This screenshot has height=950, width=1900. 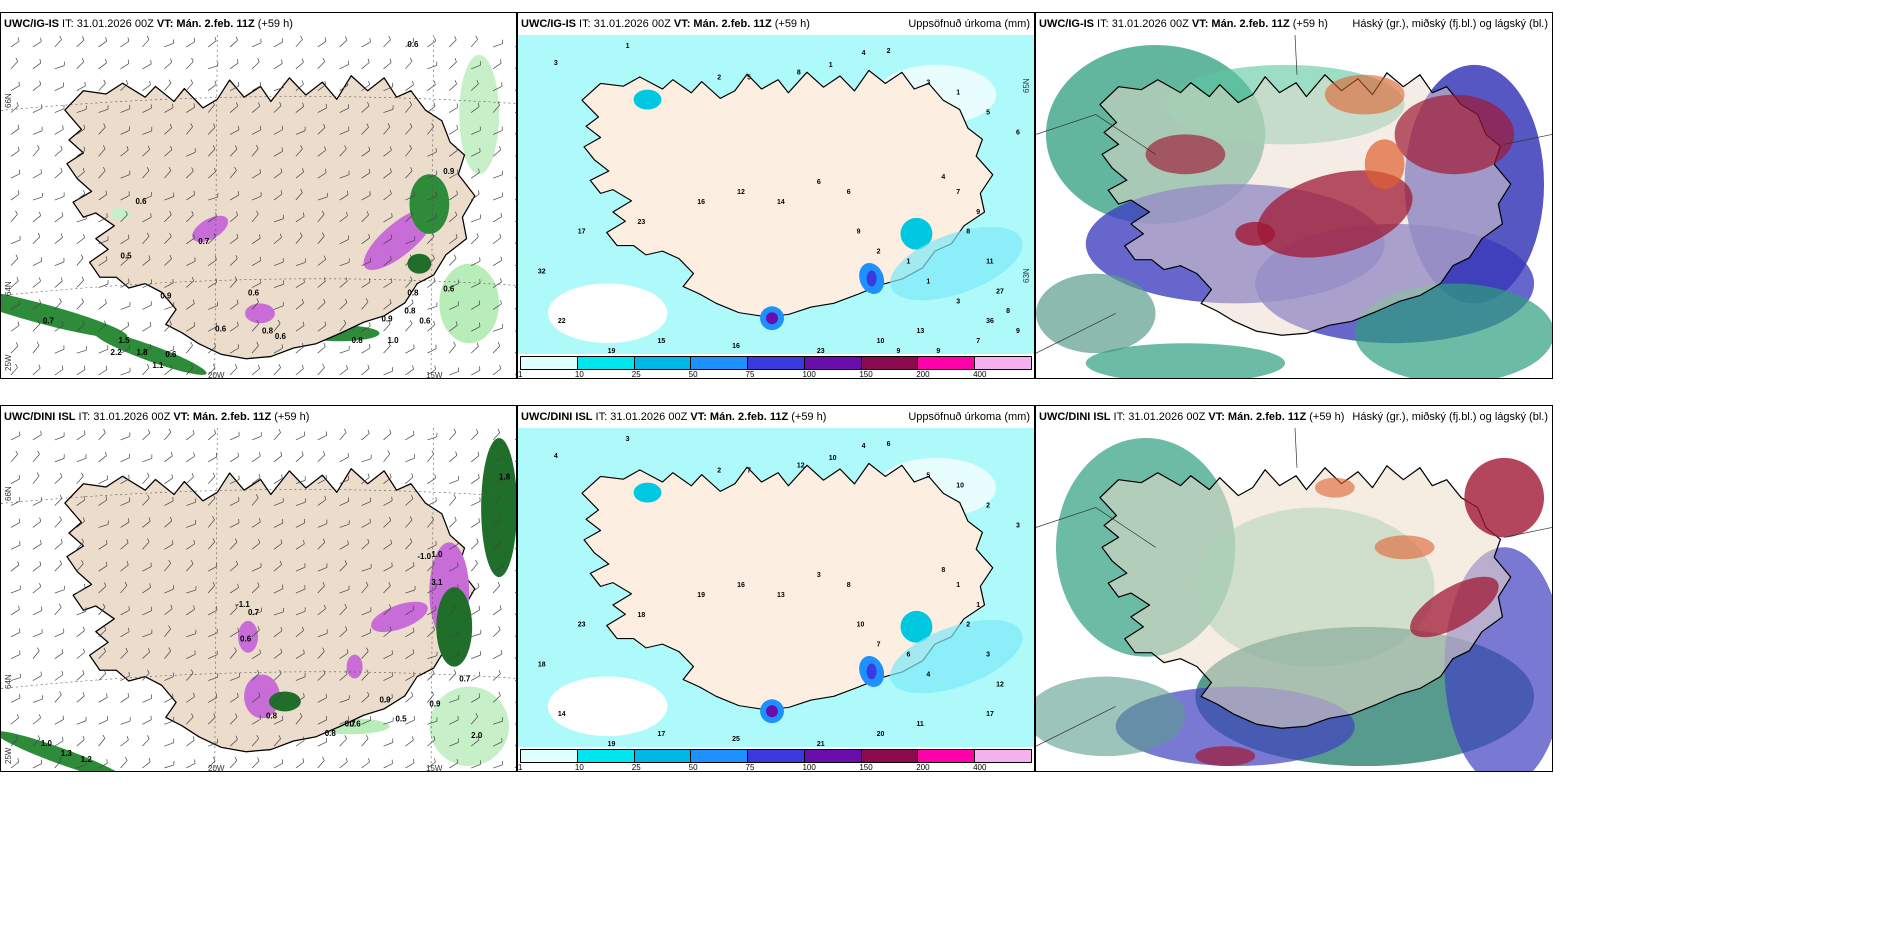 I want to click on snow-depth-label: 1.1, so click(x=158, y=365).